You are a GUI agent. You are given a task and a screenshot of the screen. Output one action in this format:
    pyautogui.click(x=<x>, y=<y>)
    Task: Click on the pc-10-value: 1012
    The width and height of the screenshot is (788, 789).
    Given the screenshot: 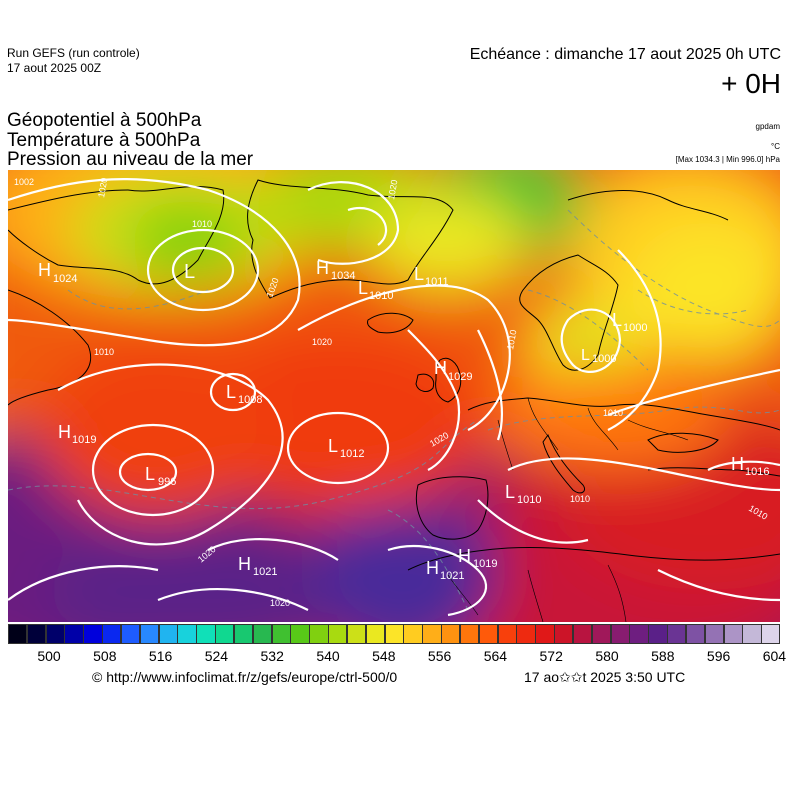 What is the action you would take?
    pyautogui.click(x=352, y=454)
    